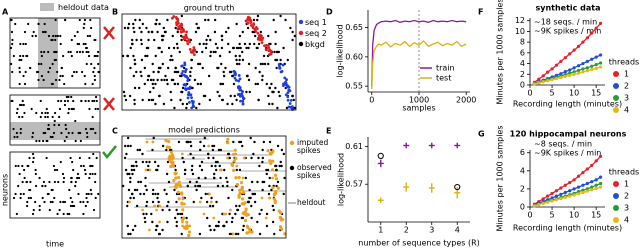 The image size is (640, 252). What do you see at coordinates (109, 152) in the screenshot?
I see `check-icon` at bounding box center [109, 152].